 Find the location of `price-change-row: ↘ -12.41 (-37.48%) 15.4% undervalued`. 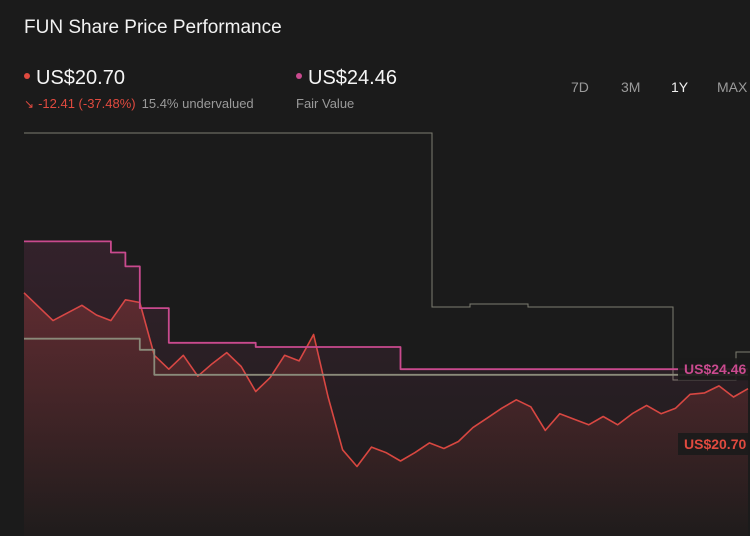

price-change-row: ↘ -12.41 (-37.48%) 15.4% undervalued is located at coordinates (139, 103).